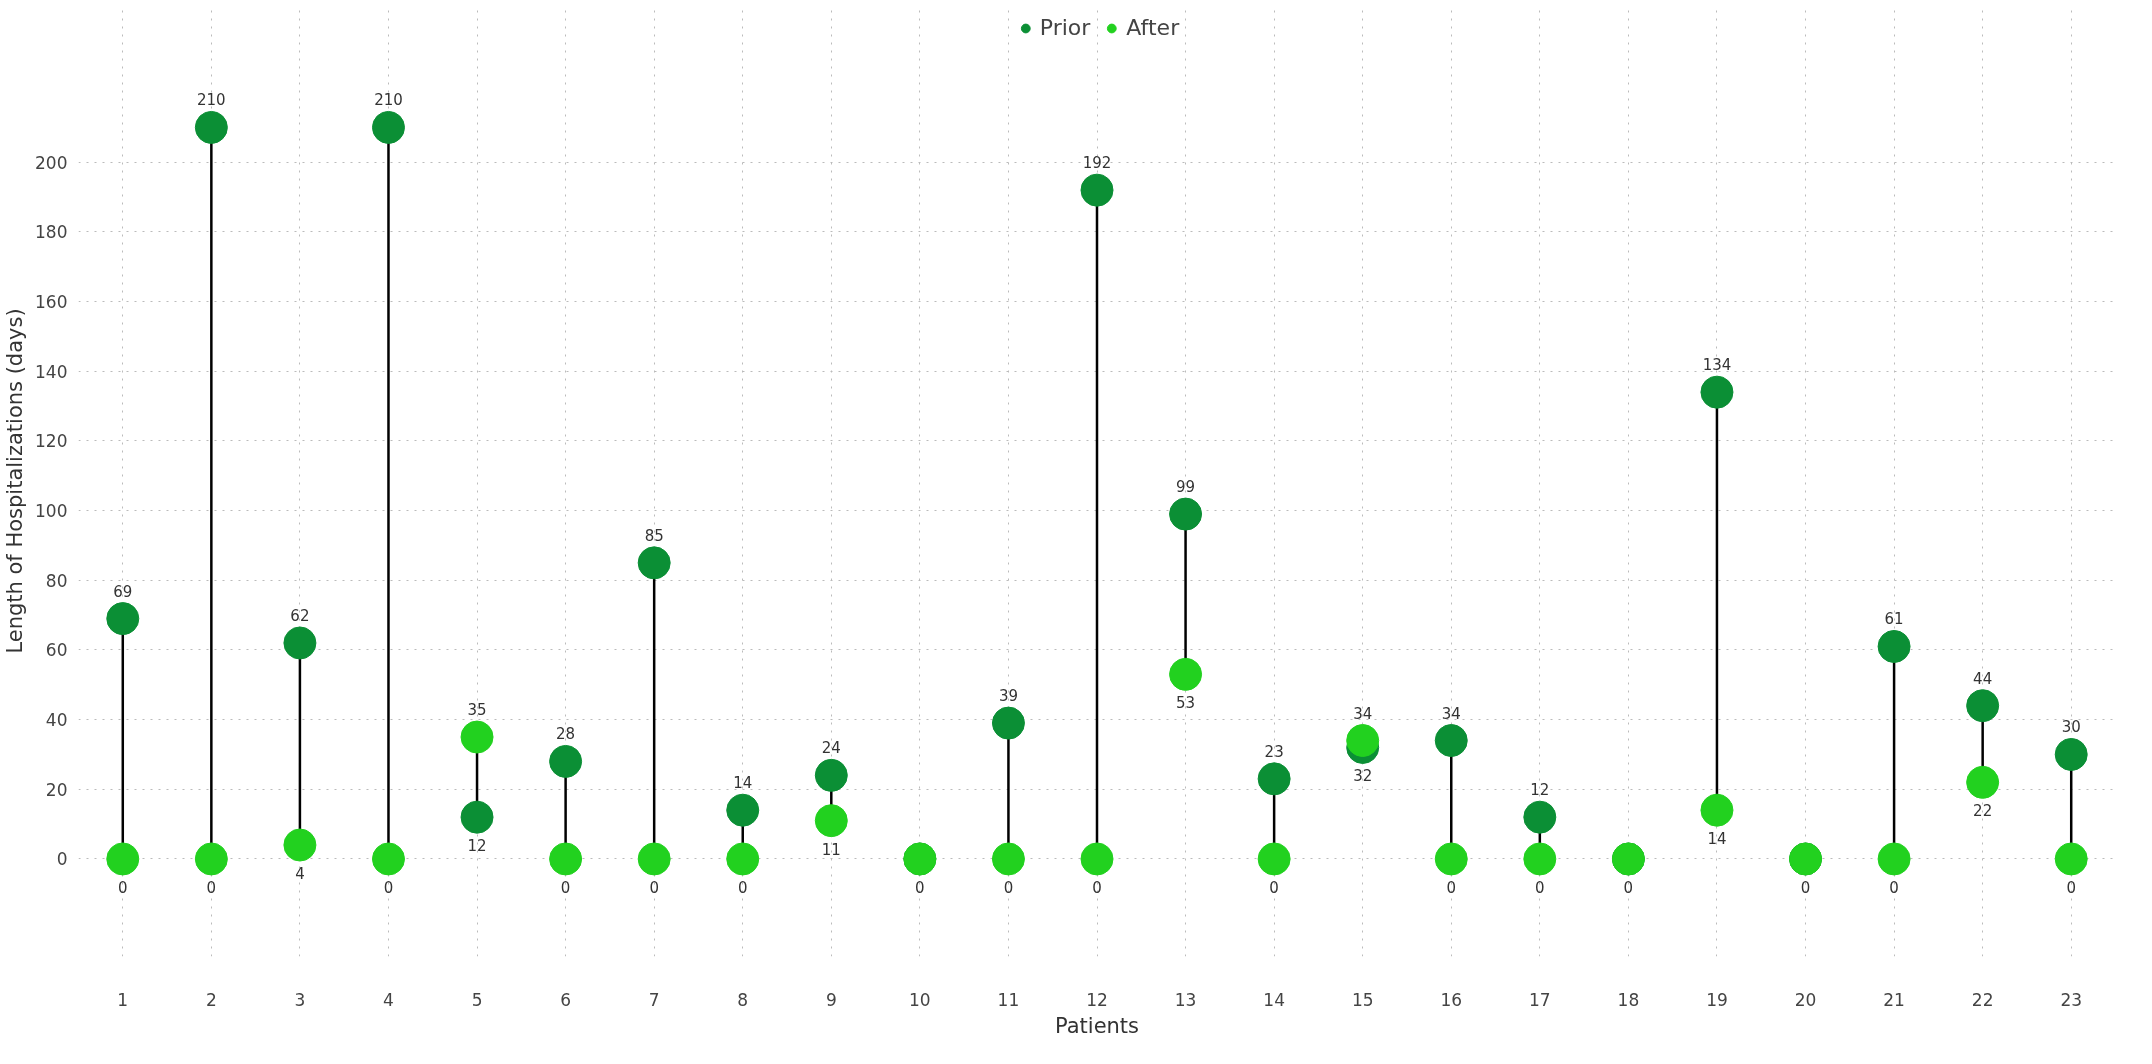 Image resolution: width=2152 pixels, height=1064 pixels. What do you see at coordinates (1717, 365) in the screenshot?
I see `data-label: 134` at bounding box center [1717, 365].